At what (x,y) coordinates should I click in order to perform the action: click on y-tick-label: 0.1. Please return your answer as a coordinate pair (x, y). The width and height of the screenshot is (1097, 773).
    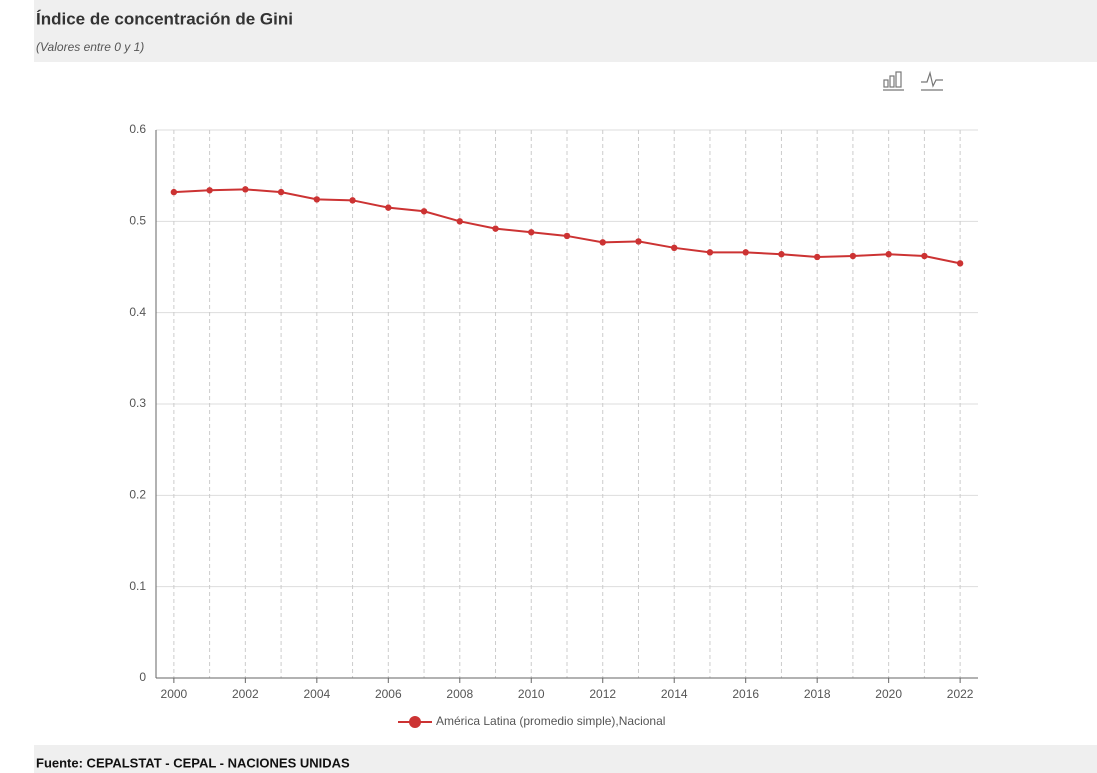
    Looking at the image, I should click on (137, 586).